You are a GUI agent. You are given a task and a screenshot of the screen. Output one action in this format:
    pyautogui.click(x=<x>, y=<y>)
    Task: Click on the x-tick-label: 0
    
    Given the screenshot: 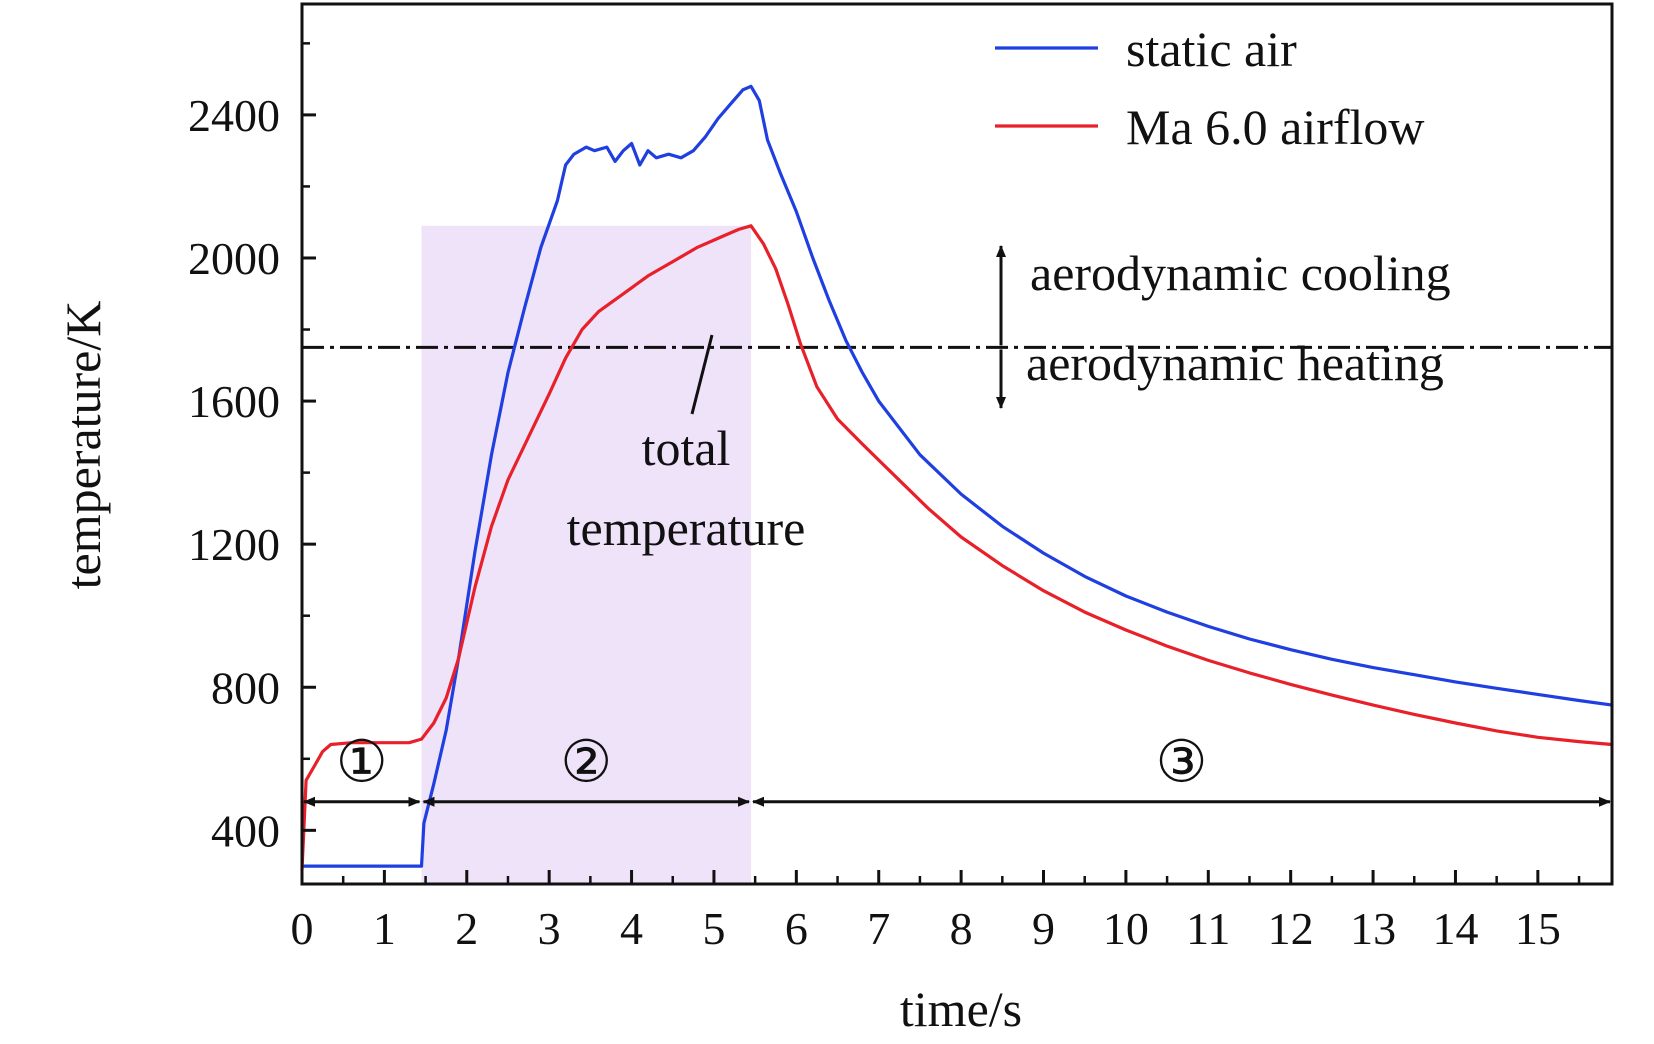 What is the action you would take?
    pyautogui.click(x=302, y=928)
    